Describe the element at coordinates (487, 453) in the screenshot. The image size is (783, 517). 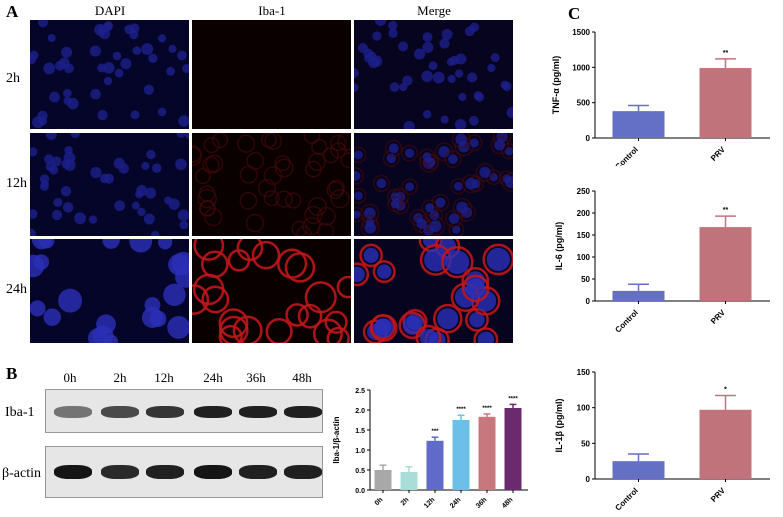
I see `iba1-chart-bar-36h` at that location.